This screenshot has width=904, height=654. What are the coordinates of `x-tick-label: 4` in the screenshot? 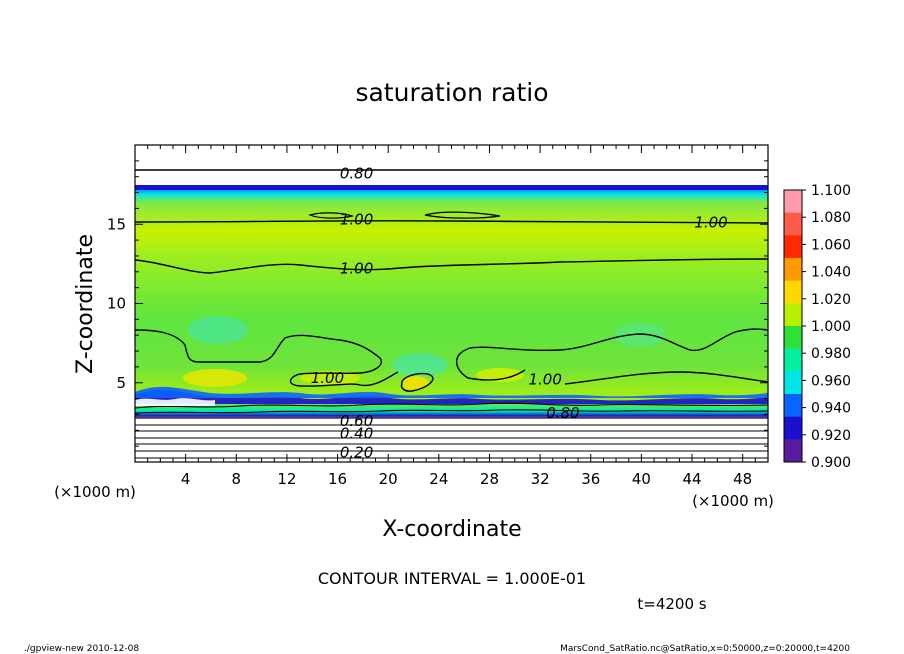 It's located at (186, 479).